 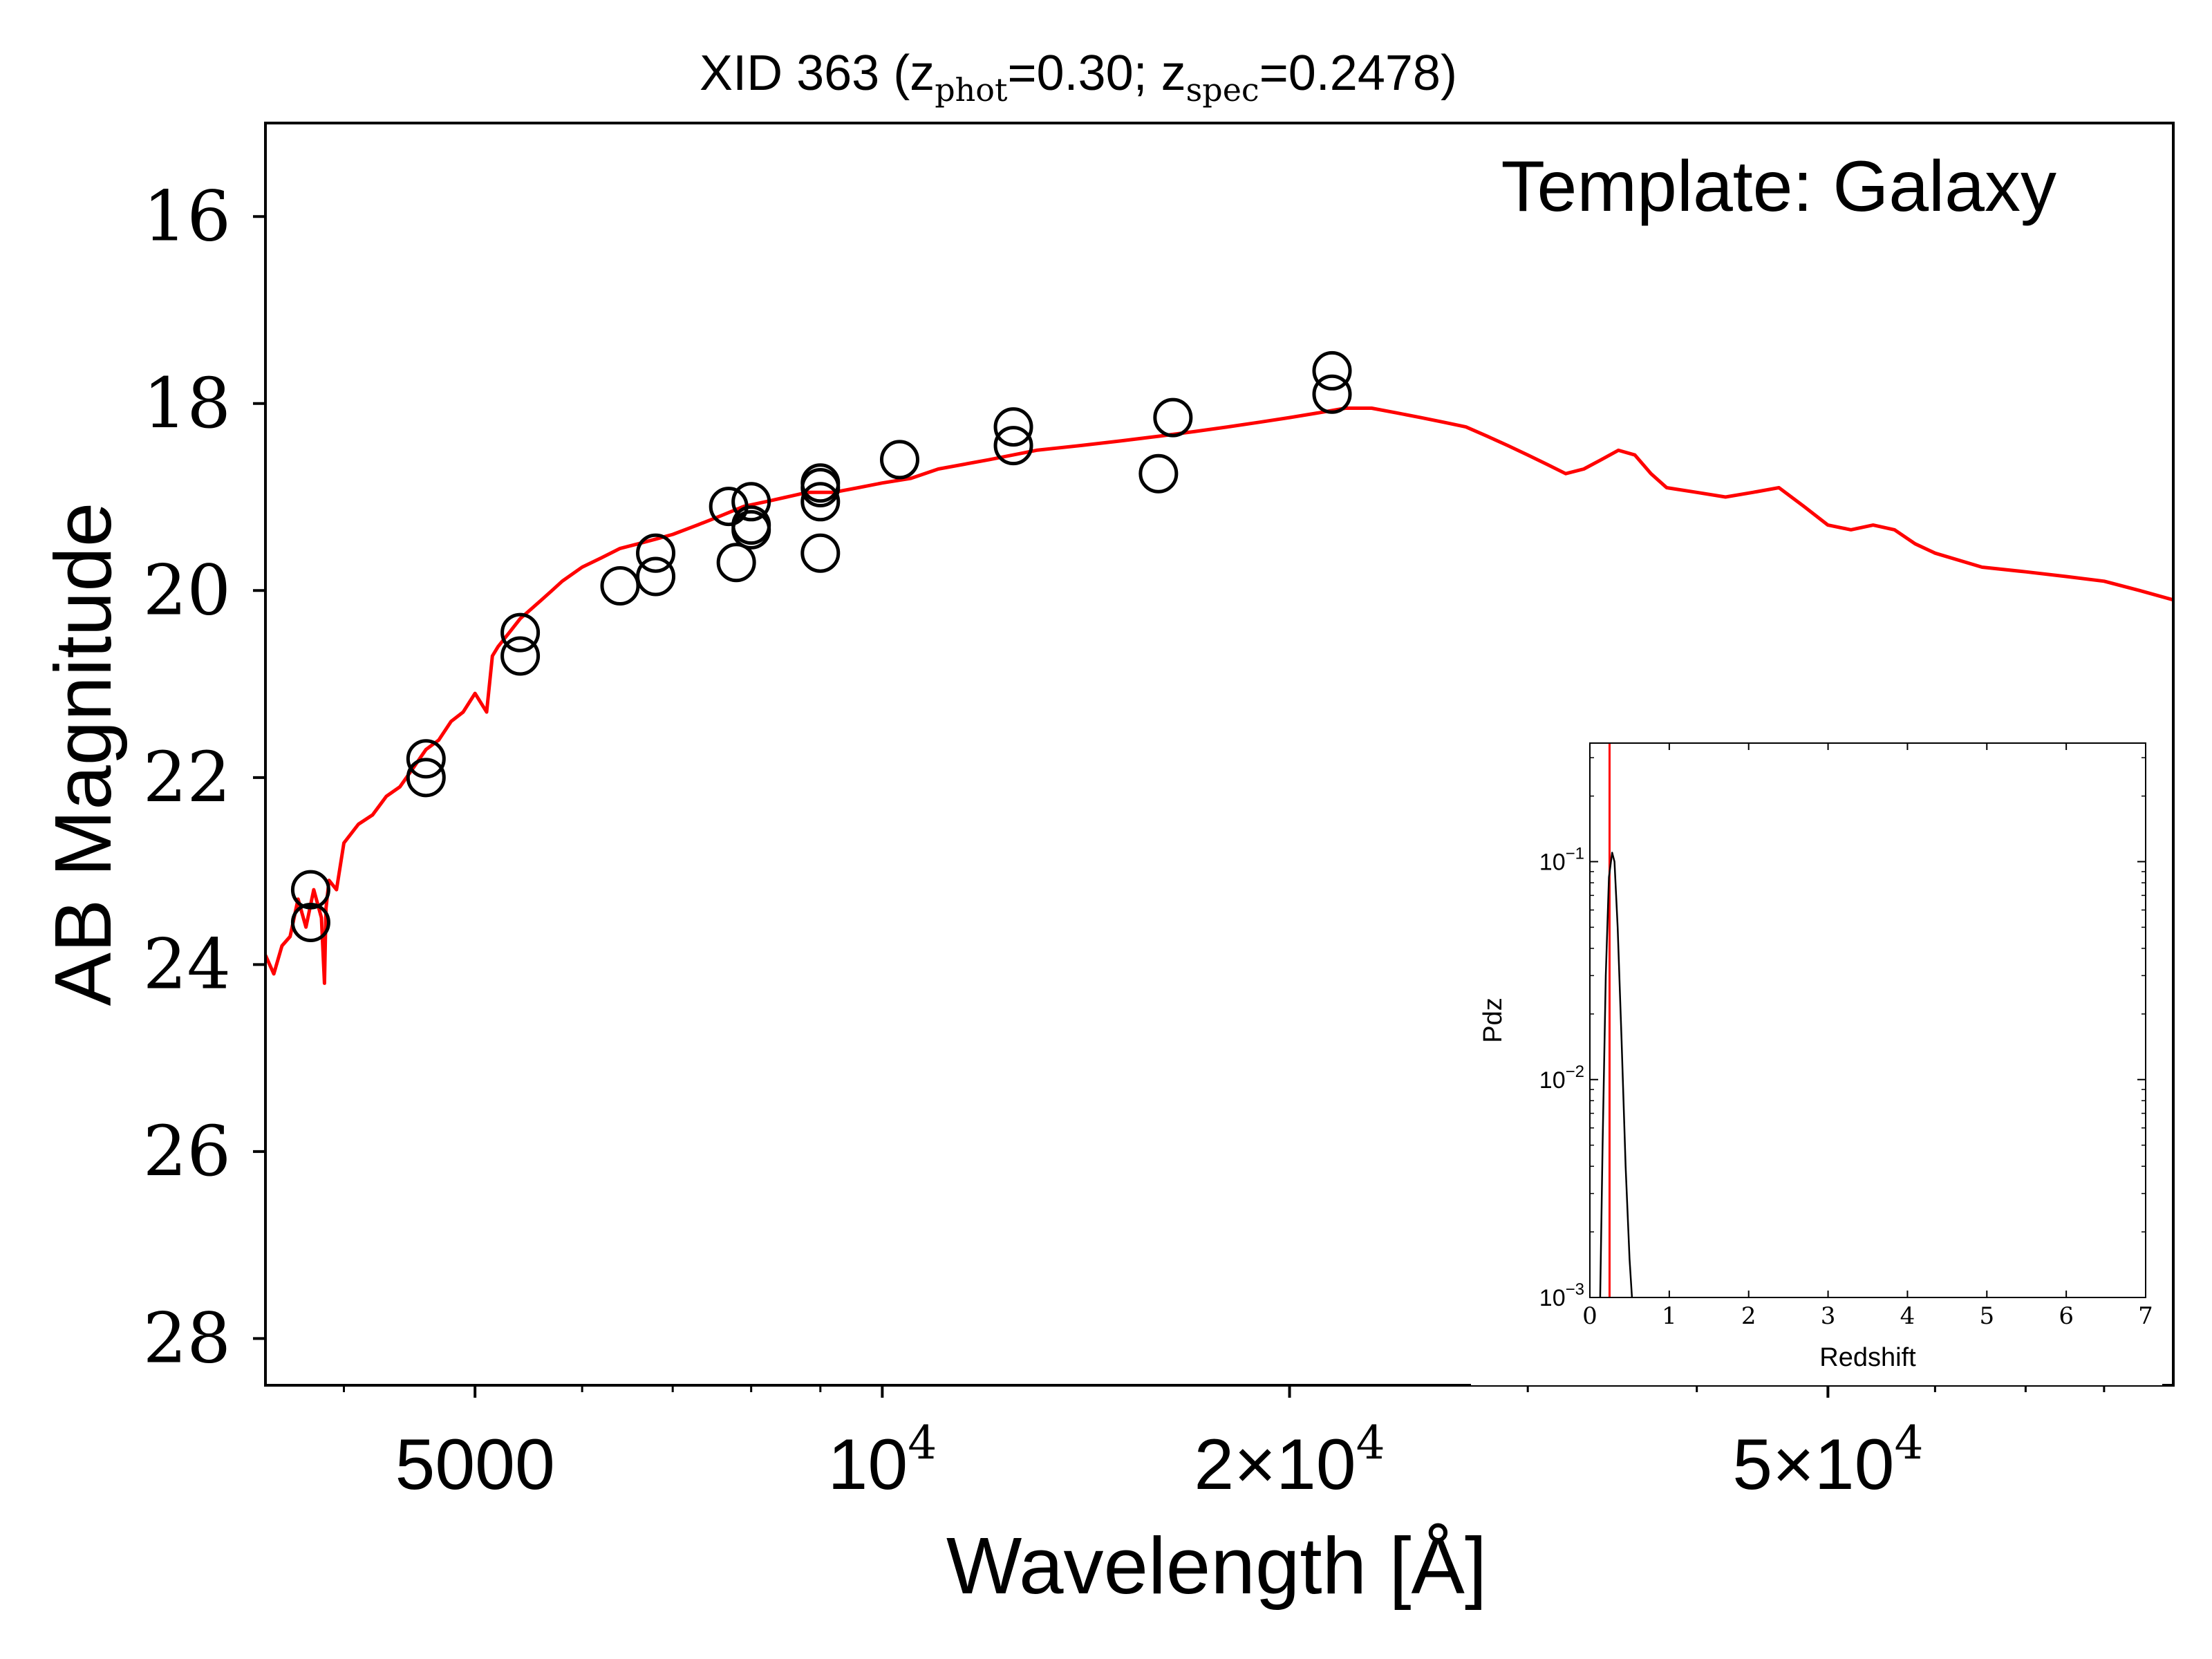 What do you see at coordinates (187, 964) in the screenshot?
I see `y-tick-label: 24` at bounding box center [187, 964].